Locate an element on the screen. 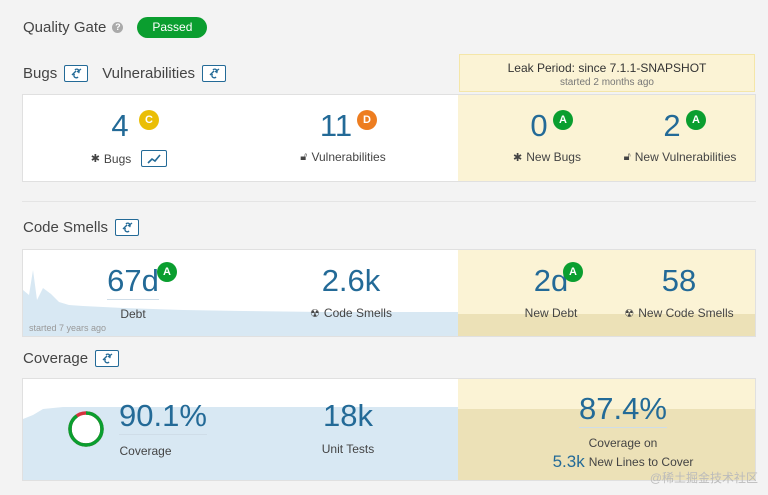 The image size is (768, 495). new-code-smells-measure: 58 ☢ New Code Smells is located at coordinates (686, 292).